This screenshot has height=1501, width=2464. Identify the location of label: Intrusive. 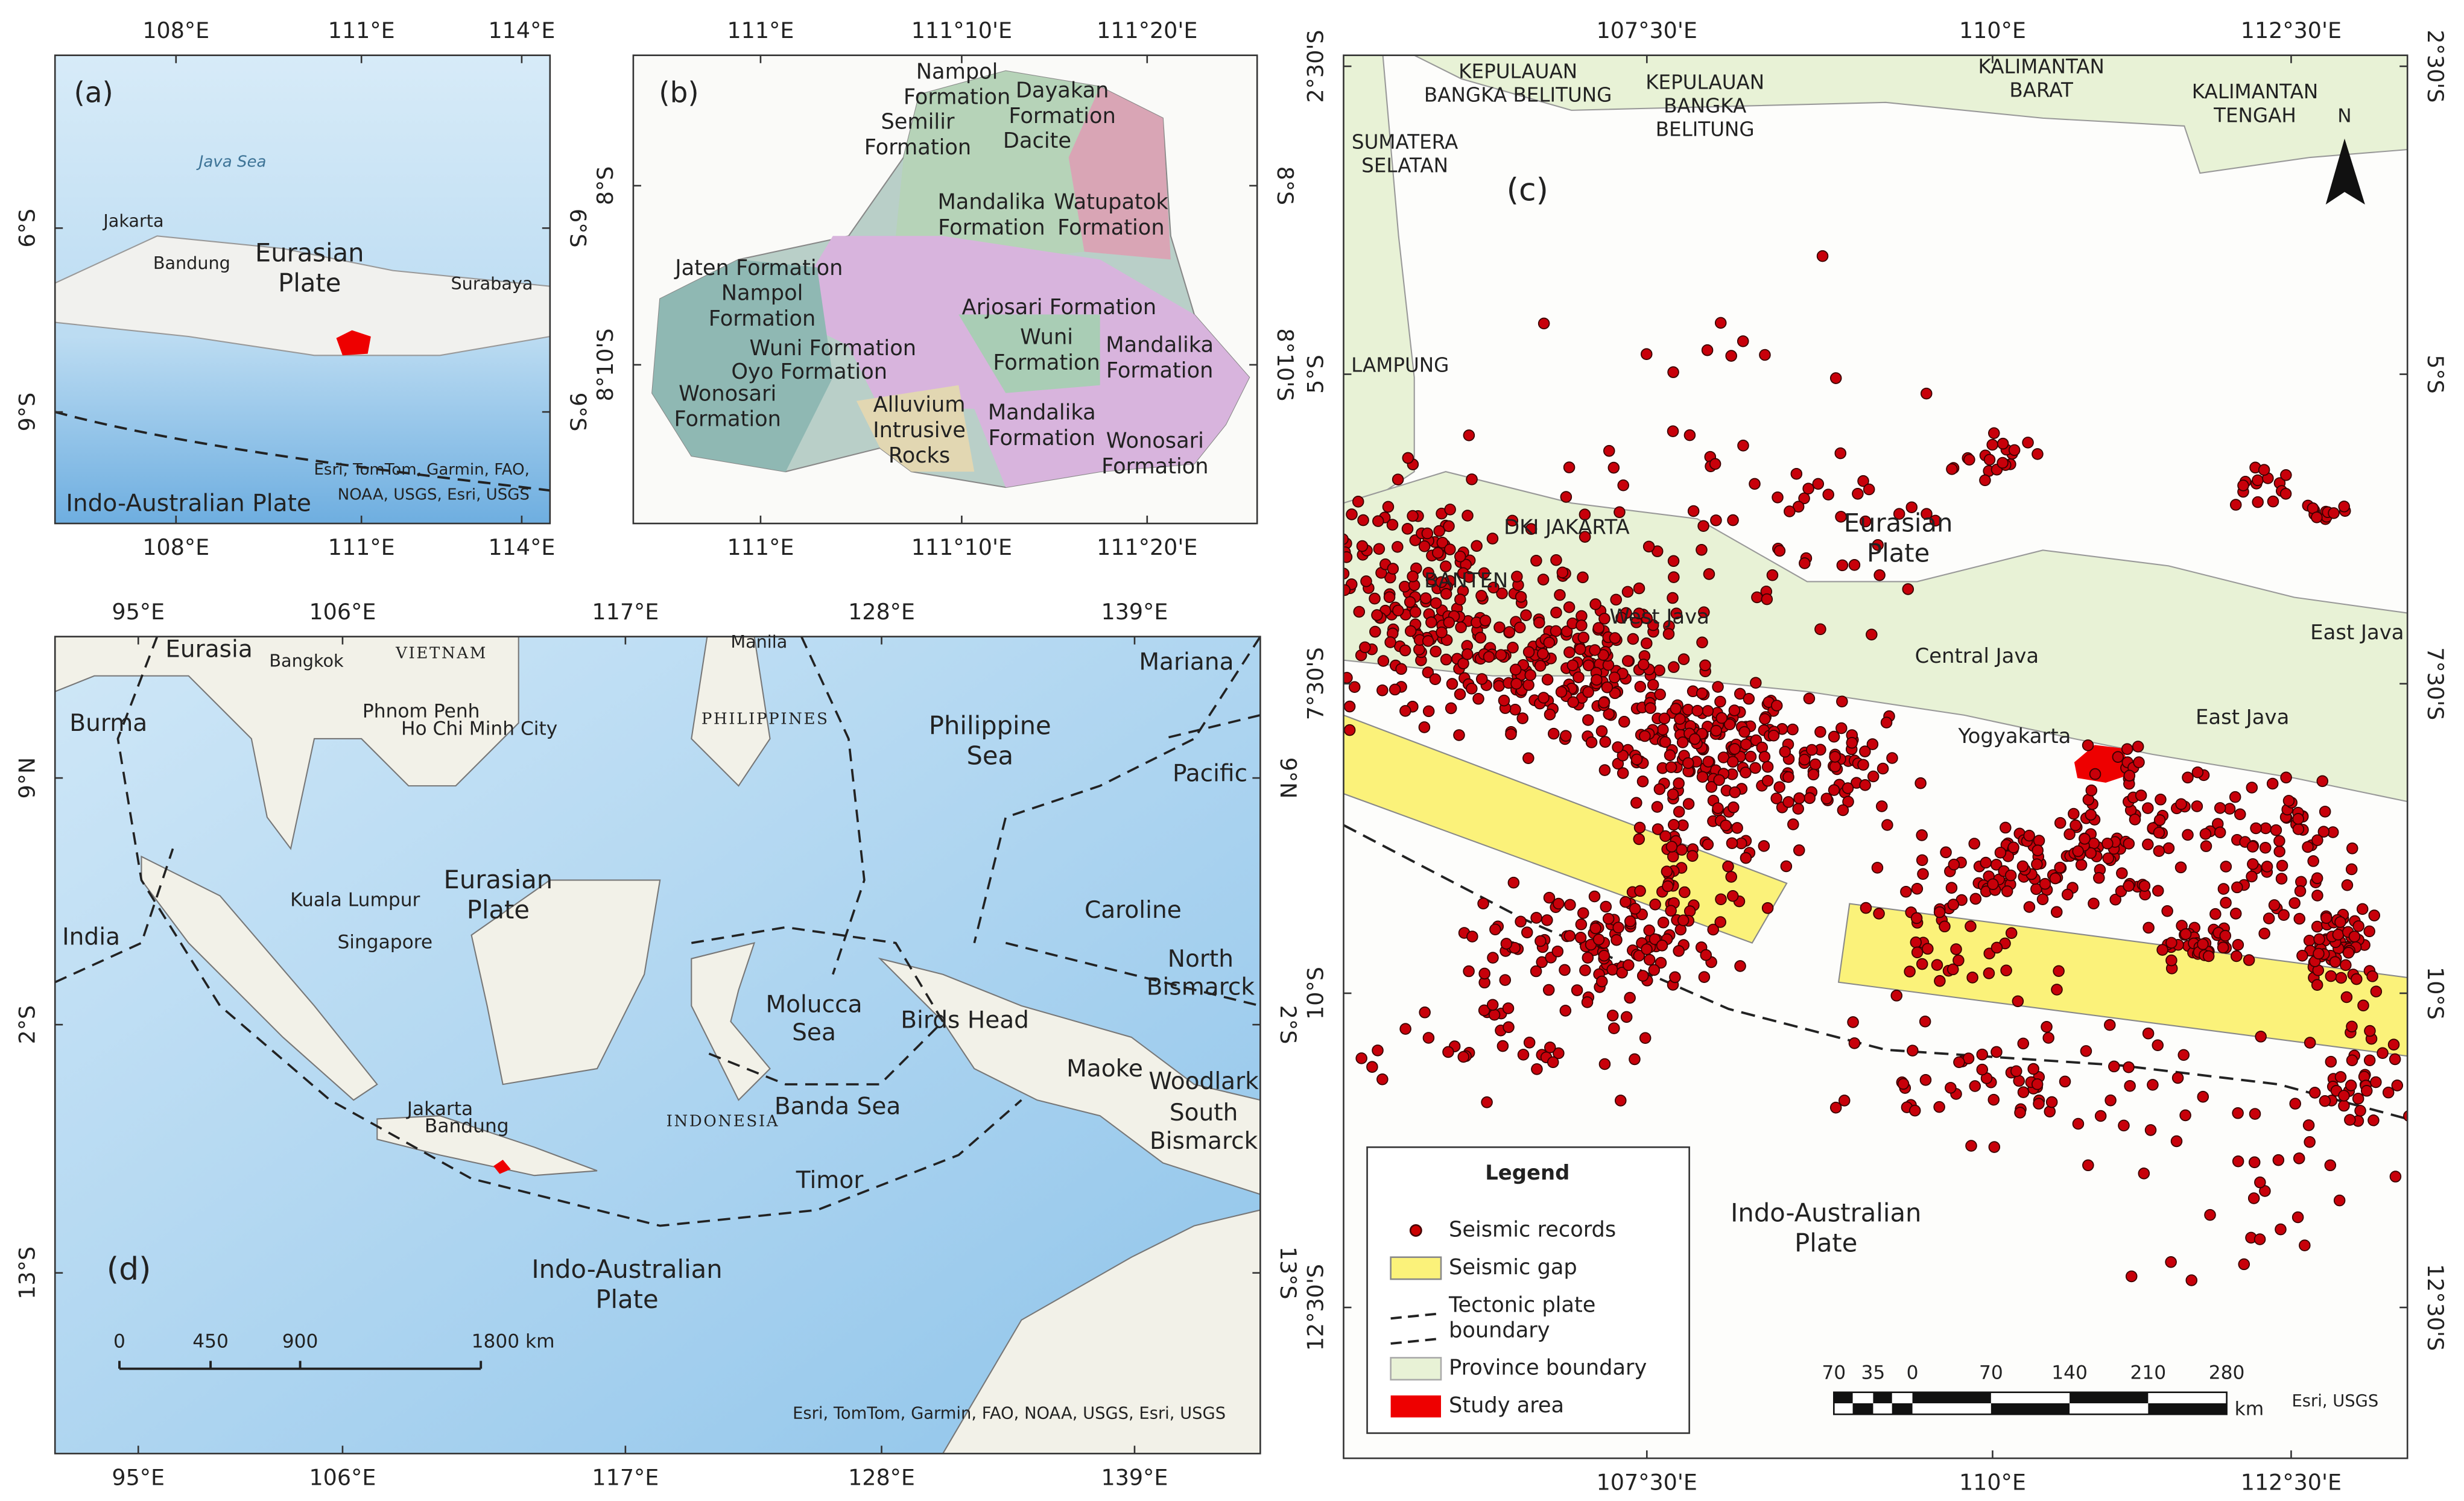
(919, 430).